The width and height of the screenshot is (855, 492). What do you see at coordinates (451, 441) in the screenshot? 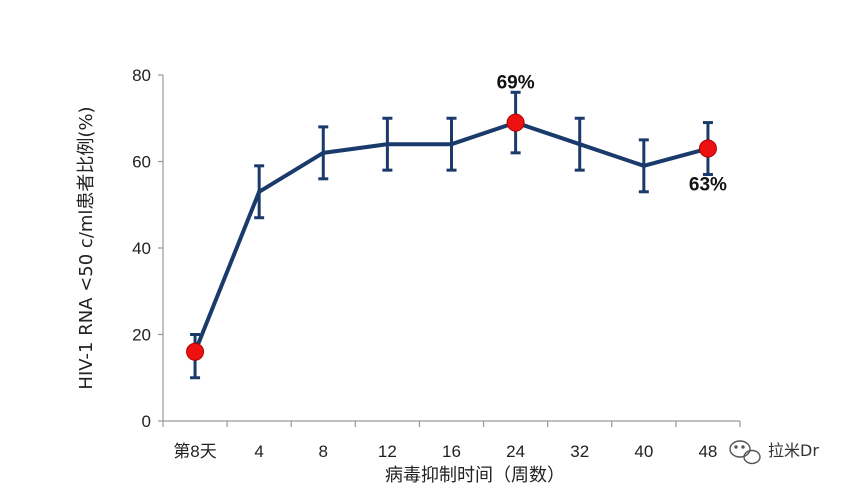
I see `x-ticks: 第8天 4 8 12 16 24 32 40 48` at bounding box center [451, 441].